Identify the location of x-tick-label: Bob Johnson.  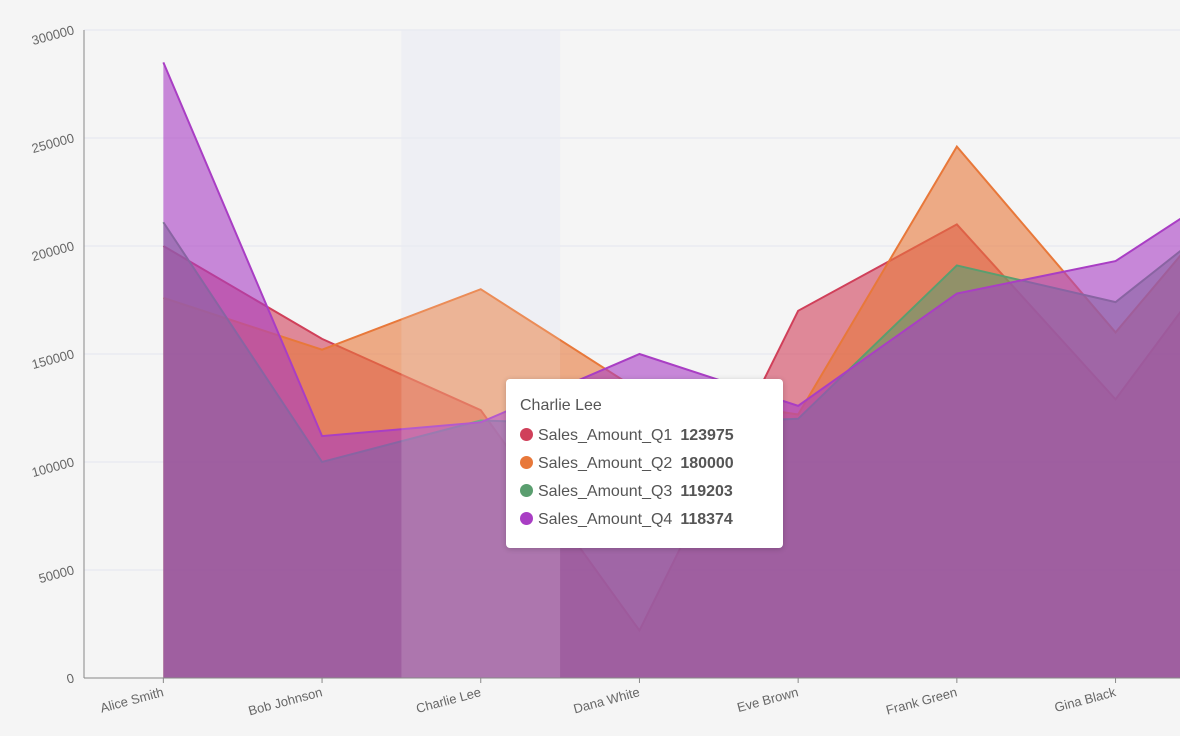
(285, 701).